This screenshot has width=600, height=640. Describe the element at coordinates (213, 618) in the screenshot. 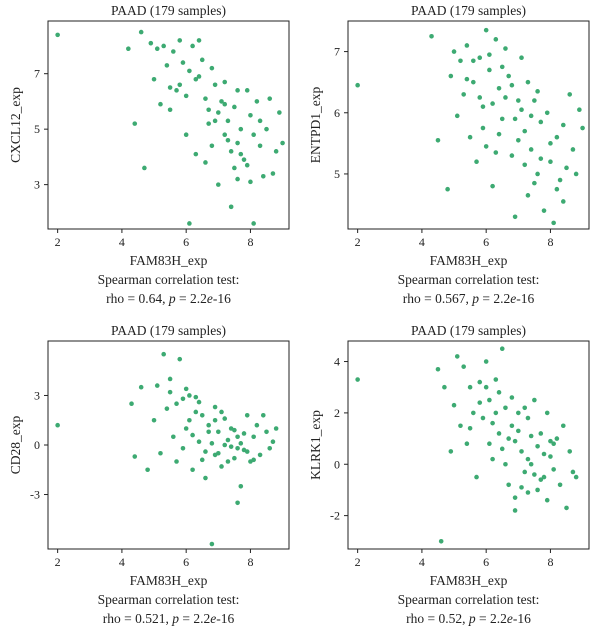

I see `stat-e: e` at that location.